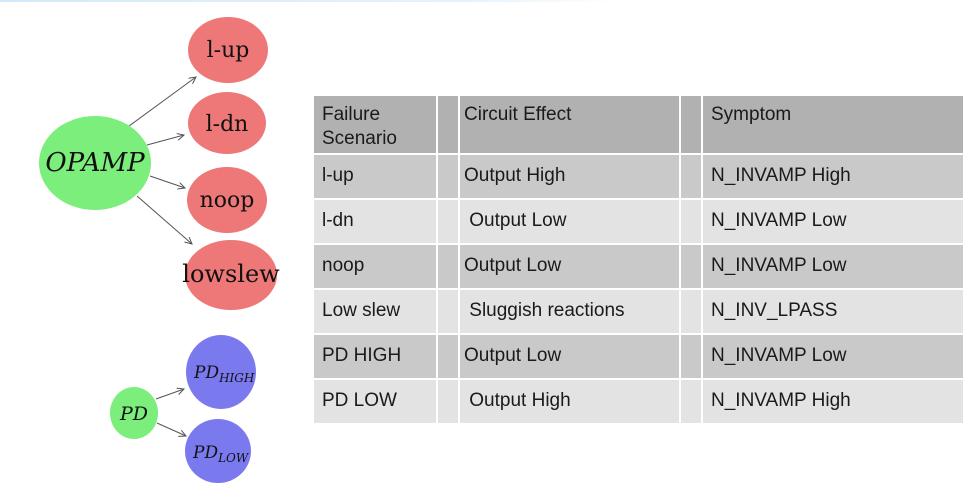  Describe the element at coordinates (165, 140) in the screenshot. I see `edge-opamp-ldn` at that location.